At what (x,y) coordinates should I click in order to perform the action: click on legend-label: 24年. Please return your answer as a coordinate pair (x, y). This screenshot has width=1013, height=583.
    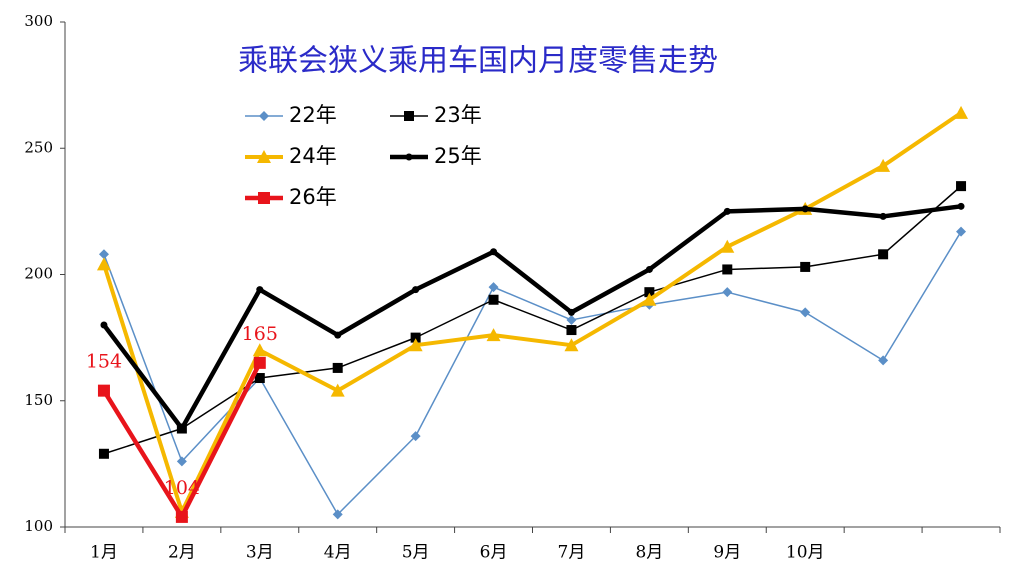
    Looking at the image, I should click on (313, 156).